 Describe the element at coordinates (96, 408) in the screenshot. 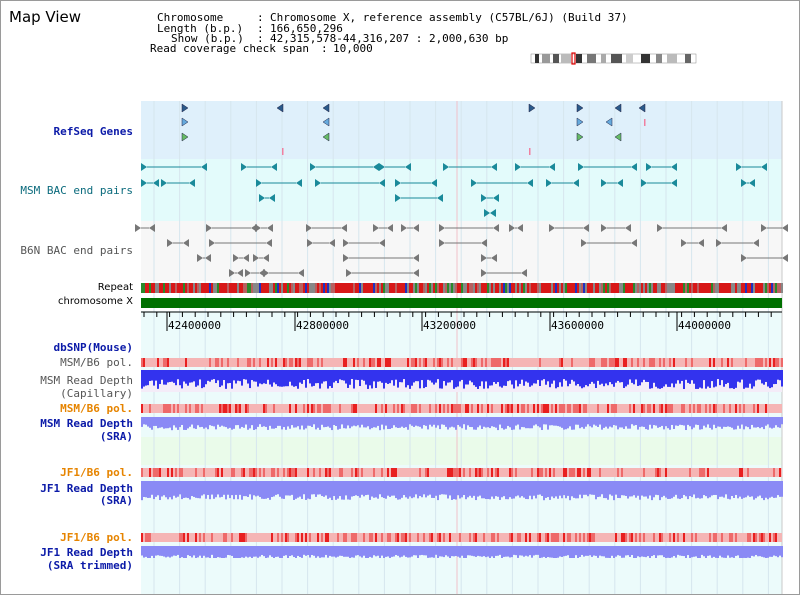

I see `track-label-msm-b6-pol-2: MSM/B6 pol.` at that location.